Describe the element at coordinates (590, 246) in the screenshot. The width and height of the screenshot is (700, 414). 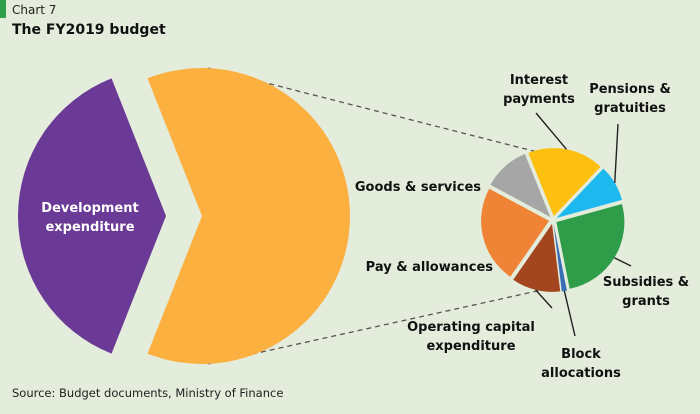
I see `detail-pie-slice-subsidies-grants` at that location.